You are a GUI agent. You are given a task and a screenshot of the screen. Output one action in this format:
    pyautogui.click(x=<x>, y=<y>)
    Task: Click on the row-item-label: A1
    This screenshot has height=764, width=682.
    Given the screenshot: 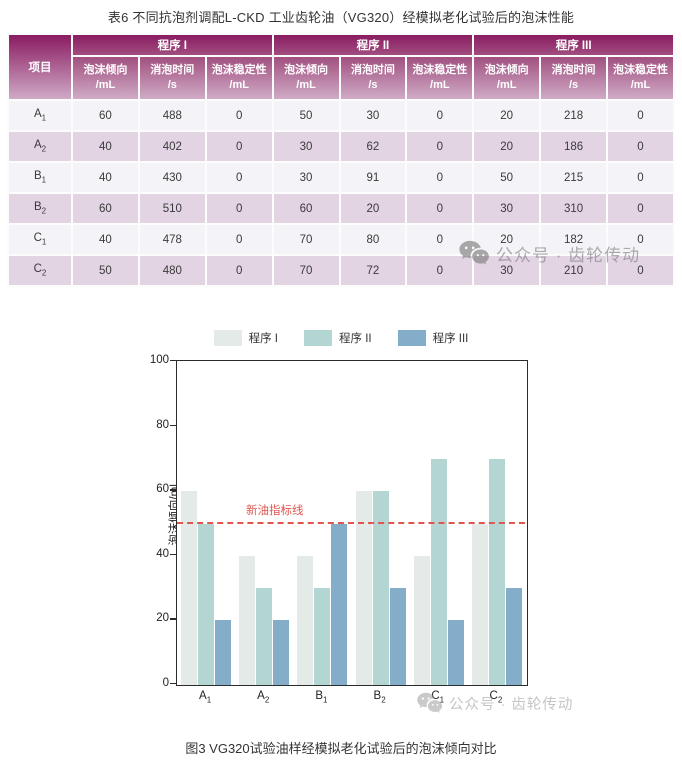 What is the action you would take?
    pyautogui.click(x=40, y=115)
    